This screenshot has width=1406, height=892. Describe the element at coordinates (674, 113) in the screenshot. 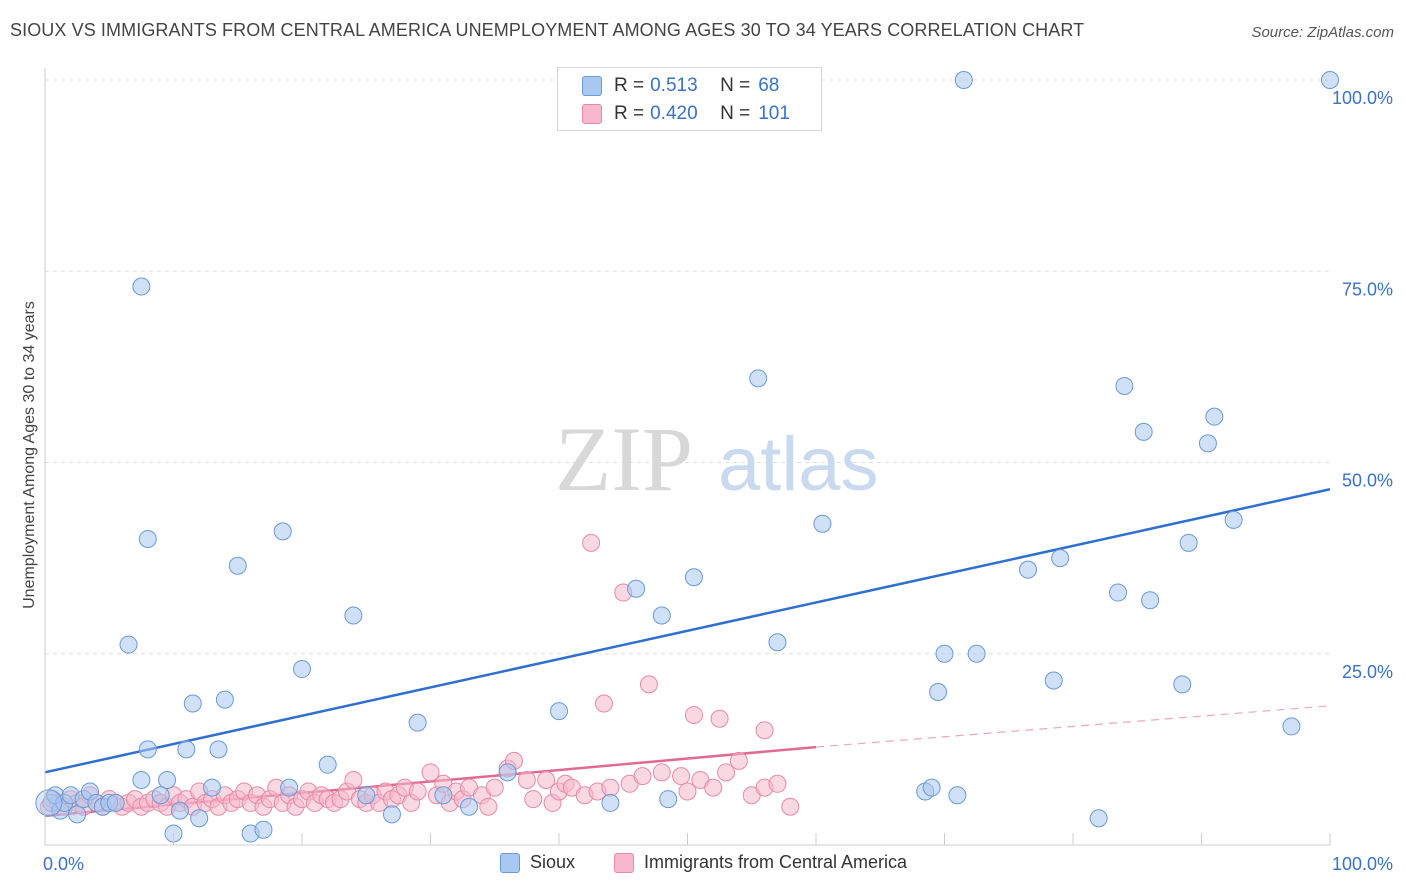

I see `legend-r-value: 0.420` at that location.